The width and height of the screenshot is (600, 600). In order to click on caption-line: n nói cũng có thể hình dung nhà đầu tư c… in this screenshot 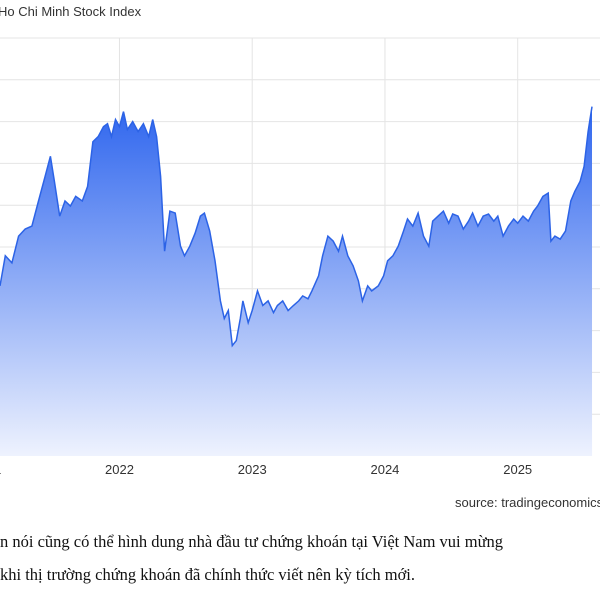, I will do `click(252, 541)`.